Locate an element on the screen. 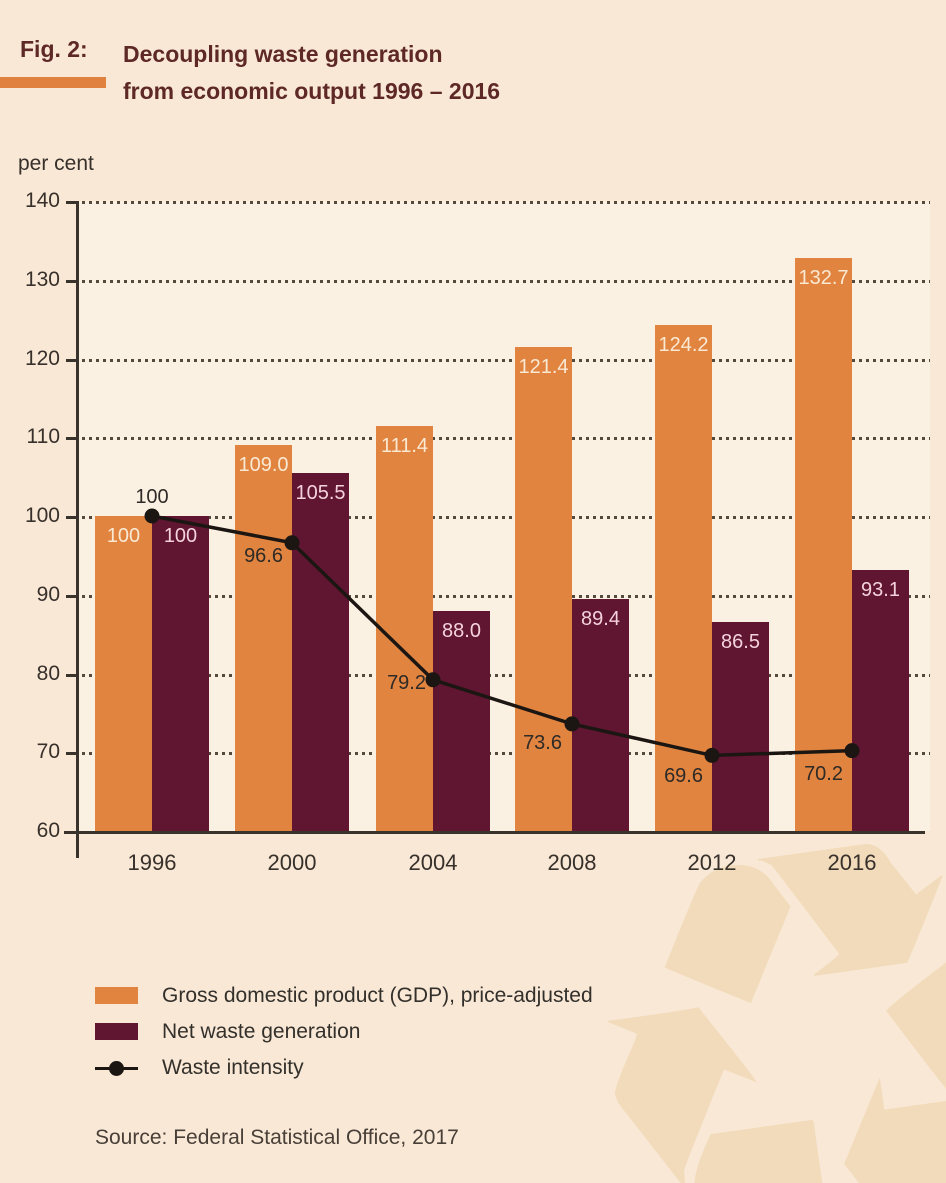  x-axis-label-1996: 1996 is located at coordinates (152, 862).